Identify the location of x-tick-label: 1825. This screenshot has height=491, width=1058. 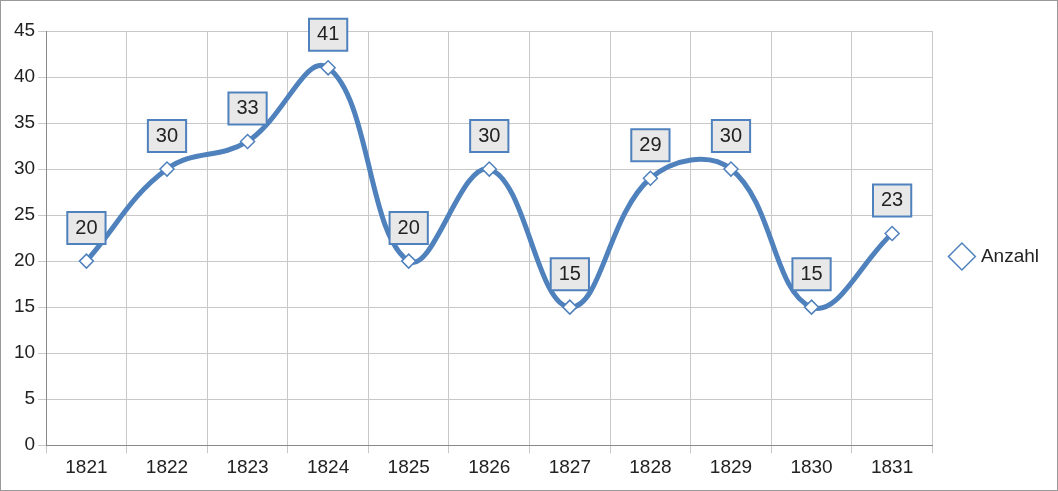
(408, 466).